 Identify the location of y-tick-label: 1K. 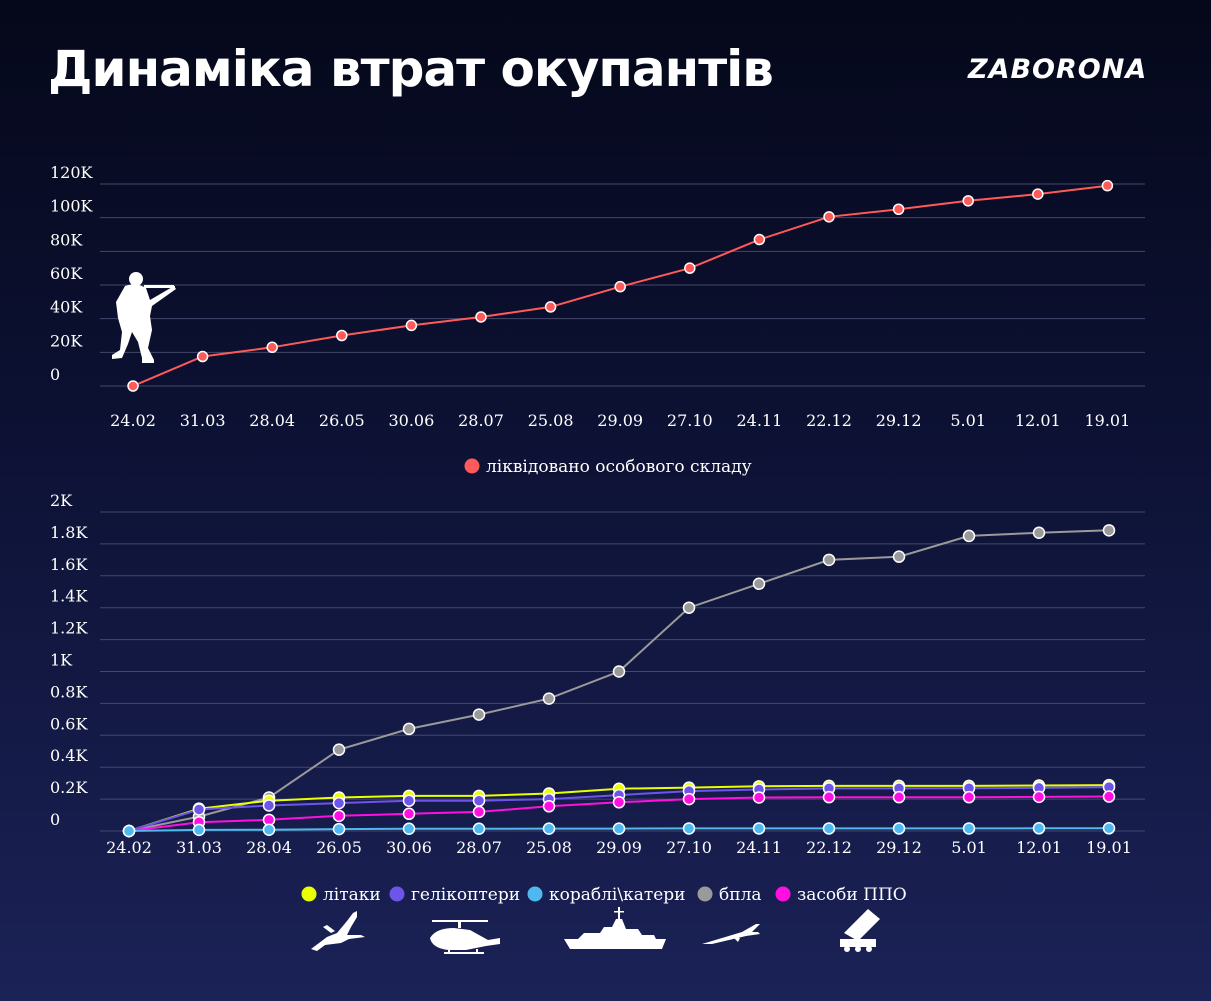
(61, 660).